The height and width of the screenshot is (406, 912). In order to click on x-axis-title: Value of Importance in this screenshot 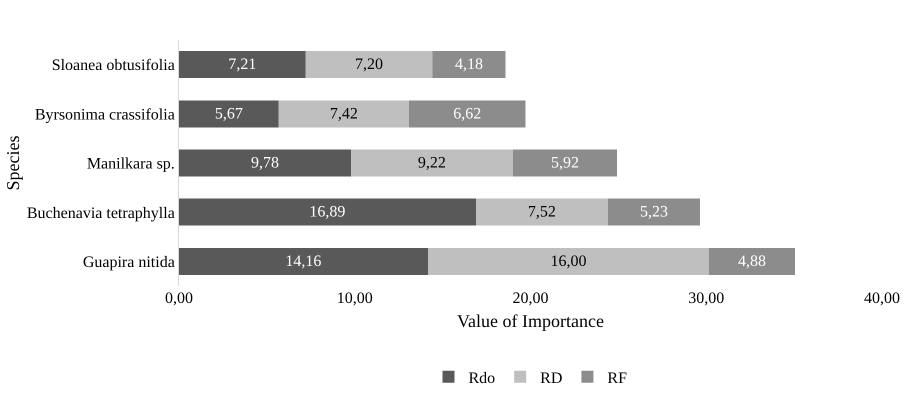, I will do `click(530, 321)`.